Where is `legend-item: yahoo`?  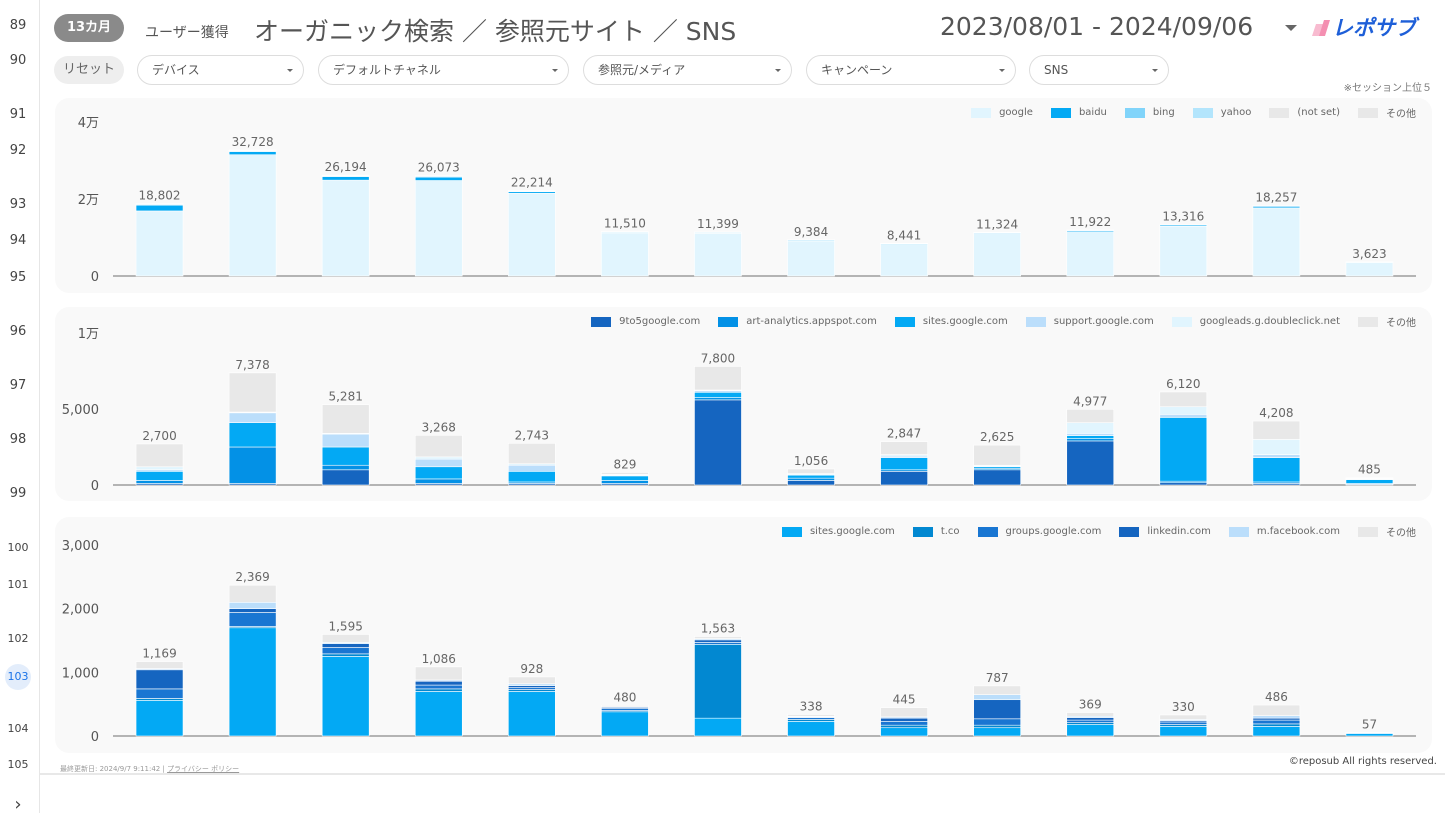
legend-item: yahoo is located at coordinates (1222, 112).